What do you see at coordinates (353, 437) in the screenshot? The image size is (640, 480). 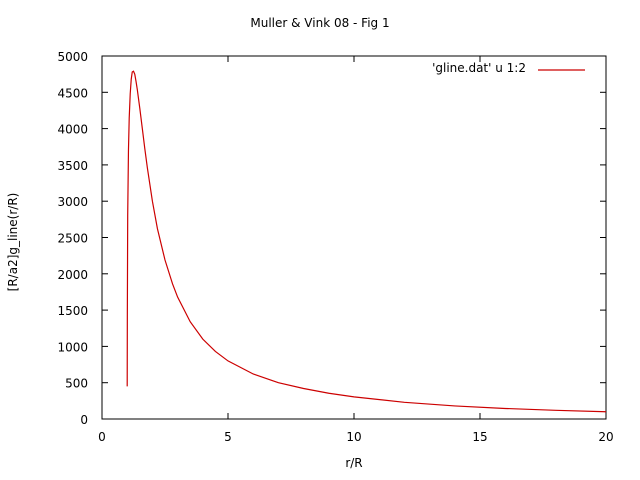 I see `x-tick-label: 10` at bounding box center [353, 437].